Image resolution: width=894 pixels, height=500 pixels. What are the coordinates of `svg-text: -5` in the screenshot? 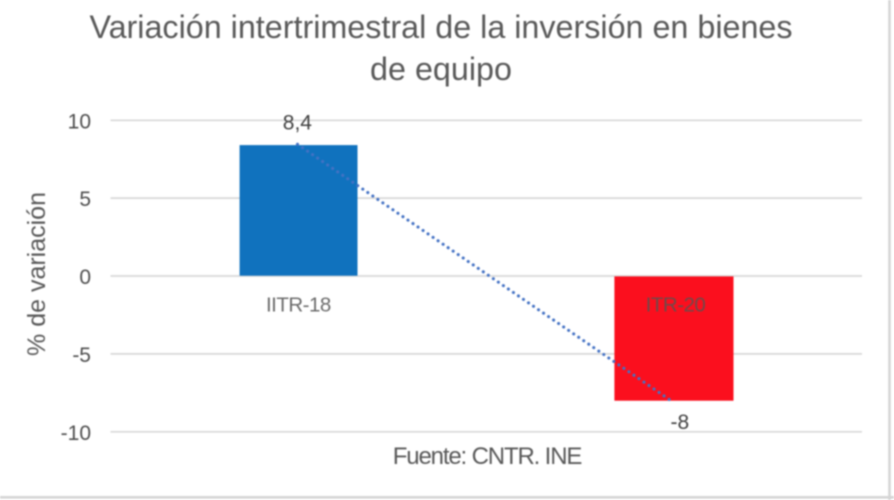 It's located at (81, 355).